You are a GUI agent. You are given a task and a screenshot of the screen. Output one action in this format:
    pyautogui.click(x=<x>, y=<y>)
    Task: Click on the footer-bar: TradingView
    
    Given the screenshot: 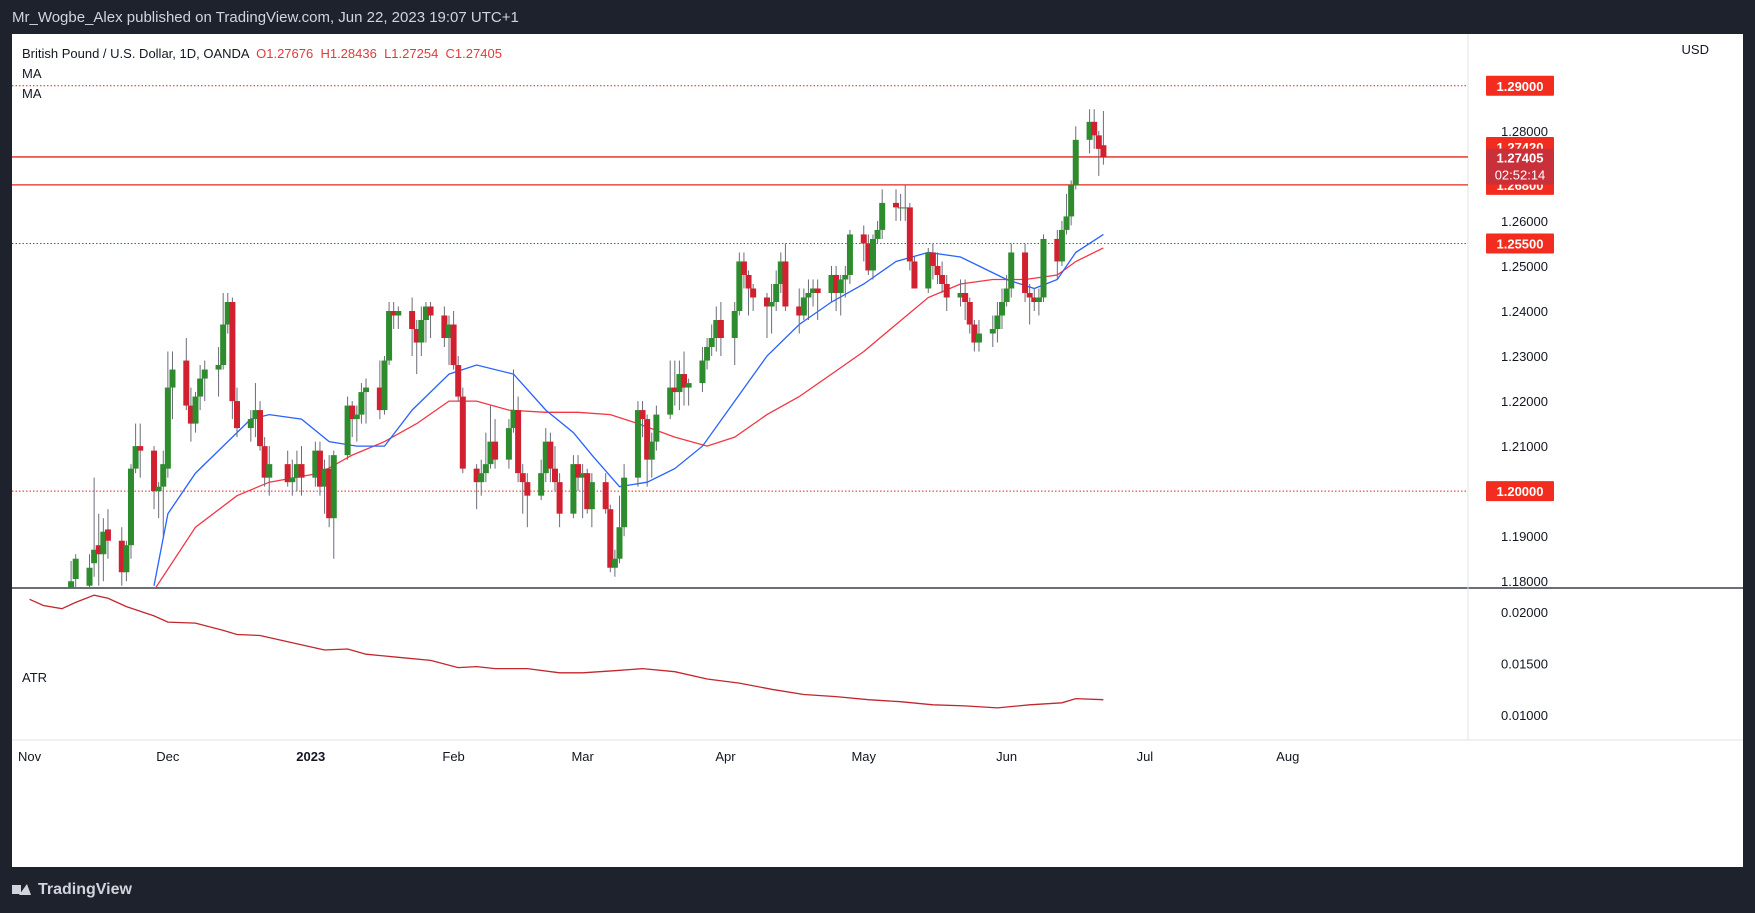 What is the action you would take?
    pyautogui.click(x=877, y=890)
    